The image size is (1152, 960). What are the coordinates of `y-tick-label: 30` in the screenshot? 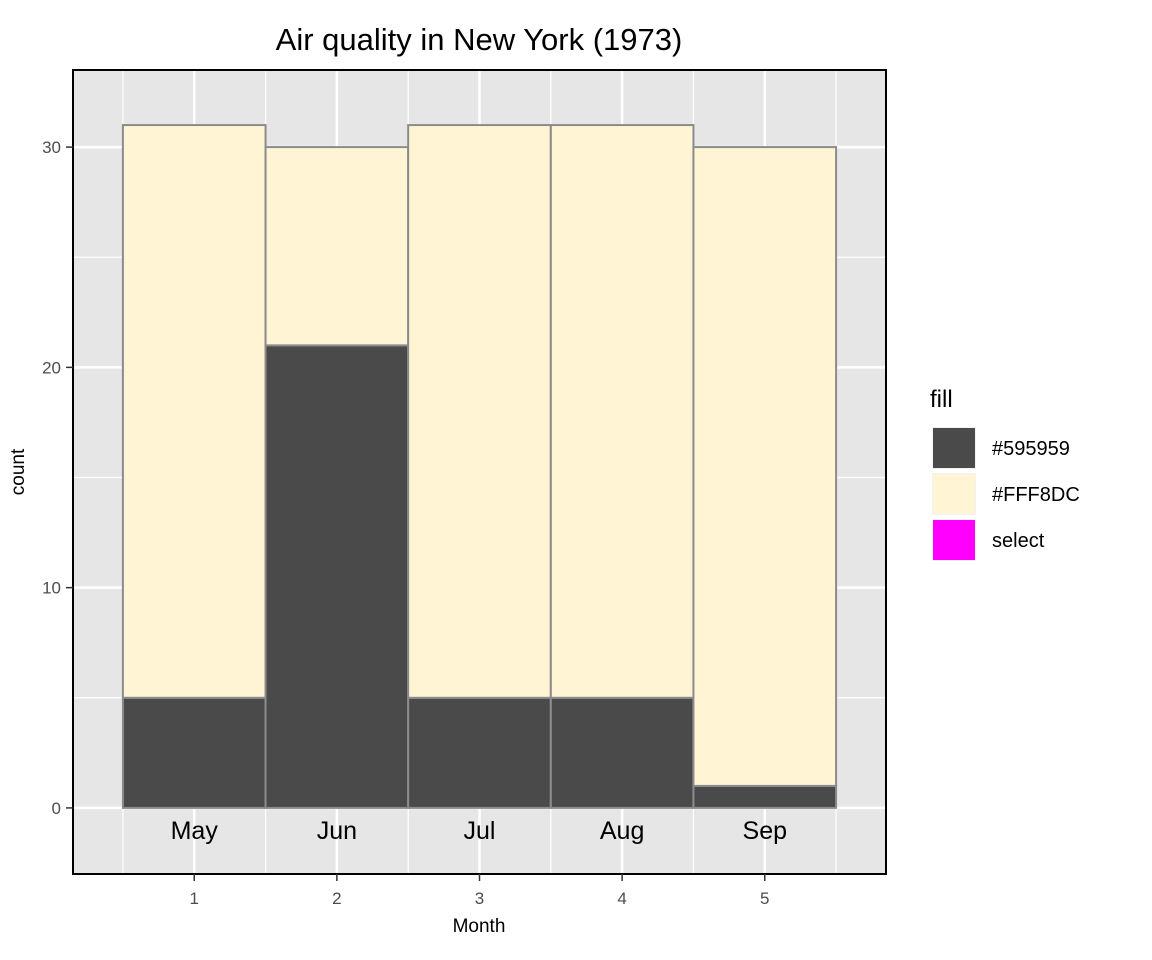 It's located at (51, 147).